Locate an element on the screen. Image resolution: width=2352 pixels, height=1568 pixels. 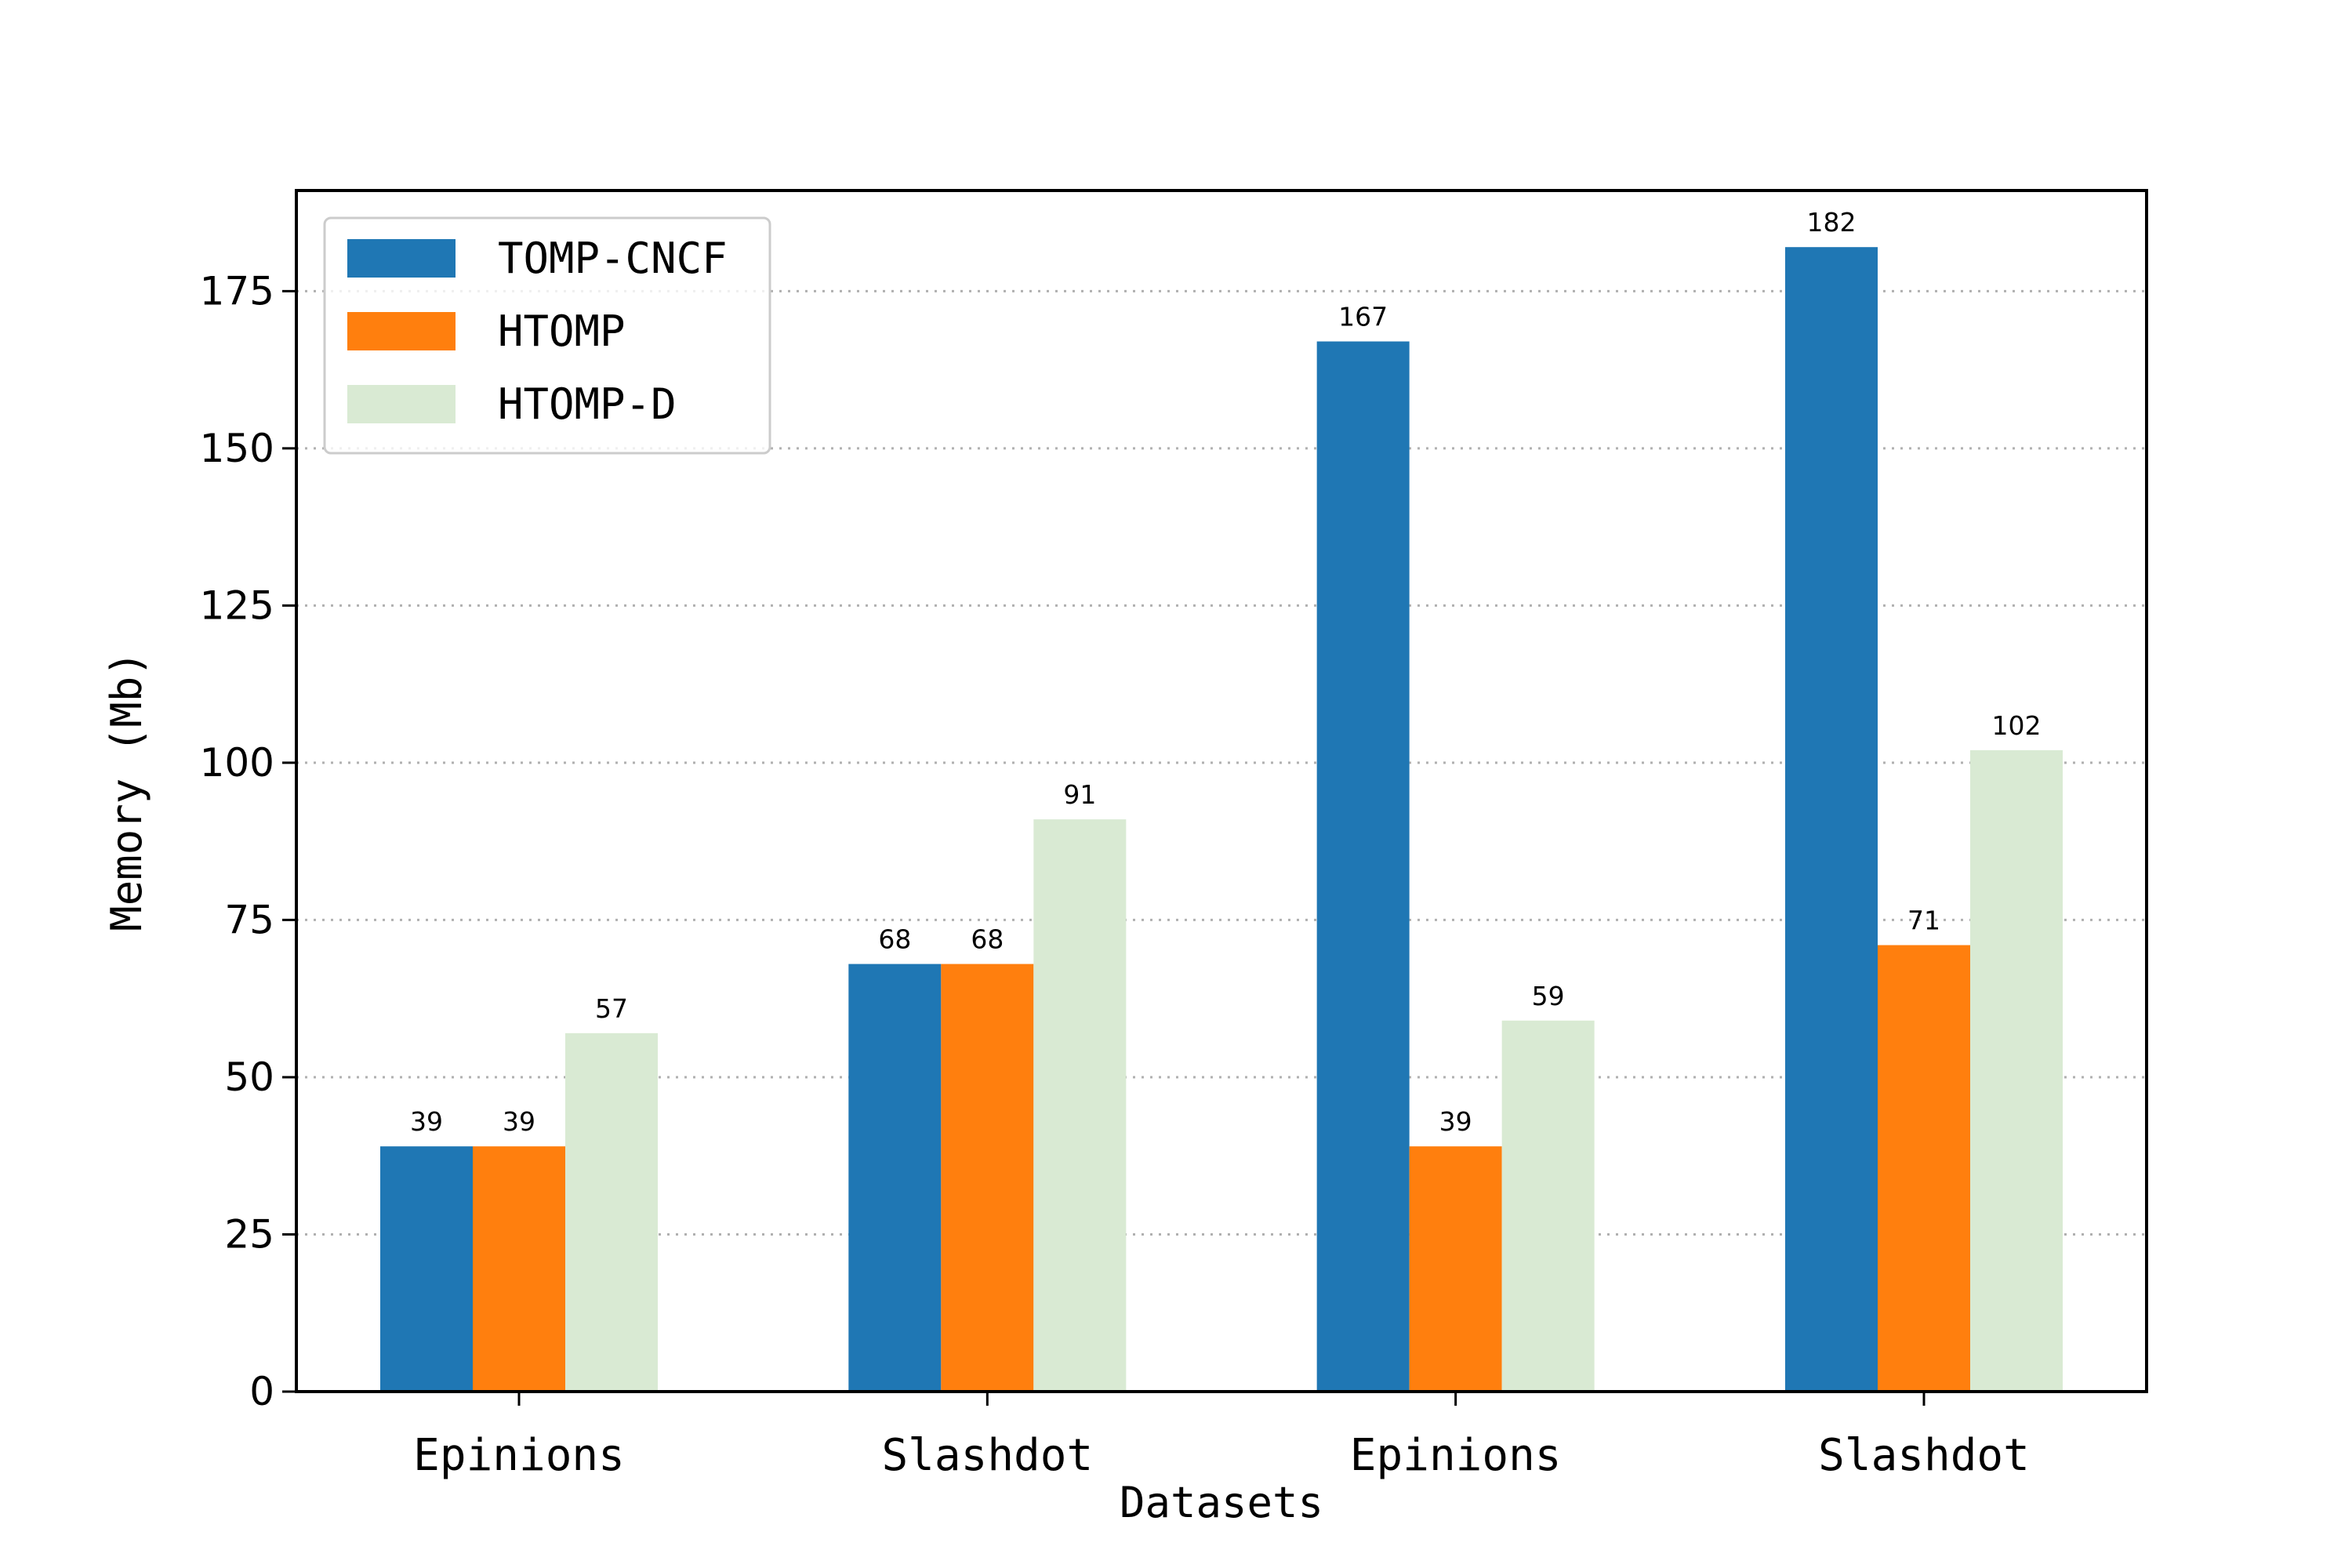
data-label: 182 is located at coordinates (1832, 222).